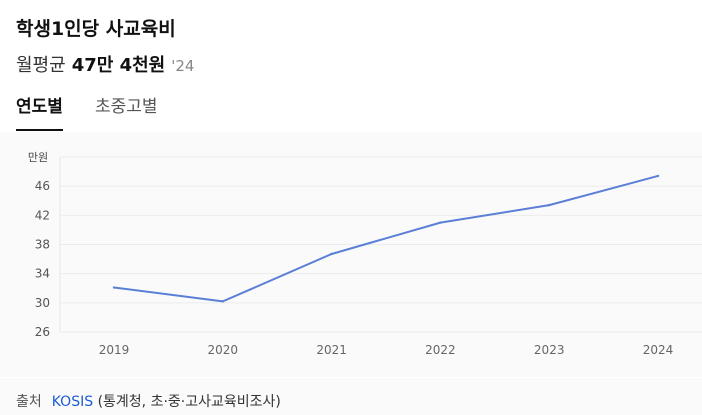 Image resolution: width=702 pixels, height=415 pixels. Describe the element at coordinates (41, 65) in the screenshot. I see `summary-label: 월평균` at that location.